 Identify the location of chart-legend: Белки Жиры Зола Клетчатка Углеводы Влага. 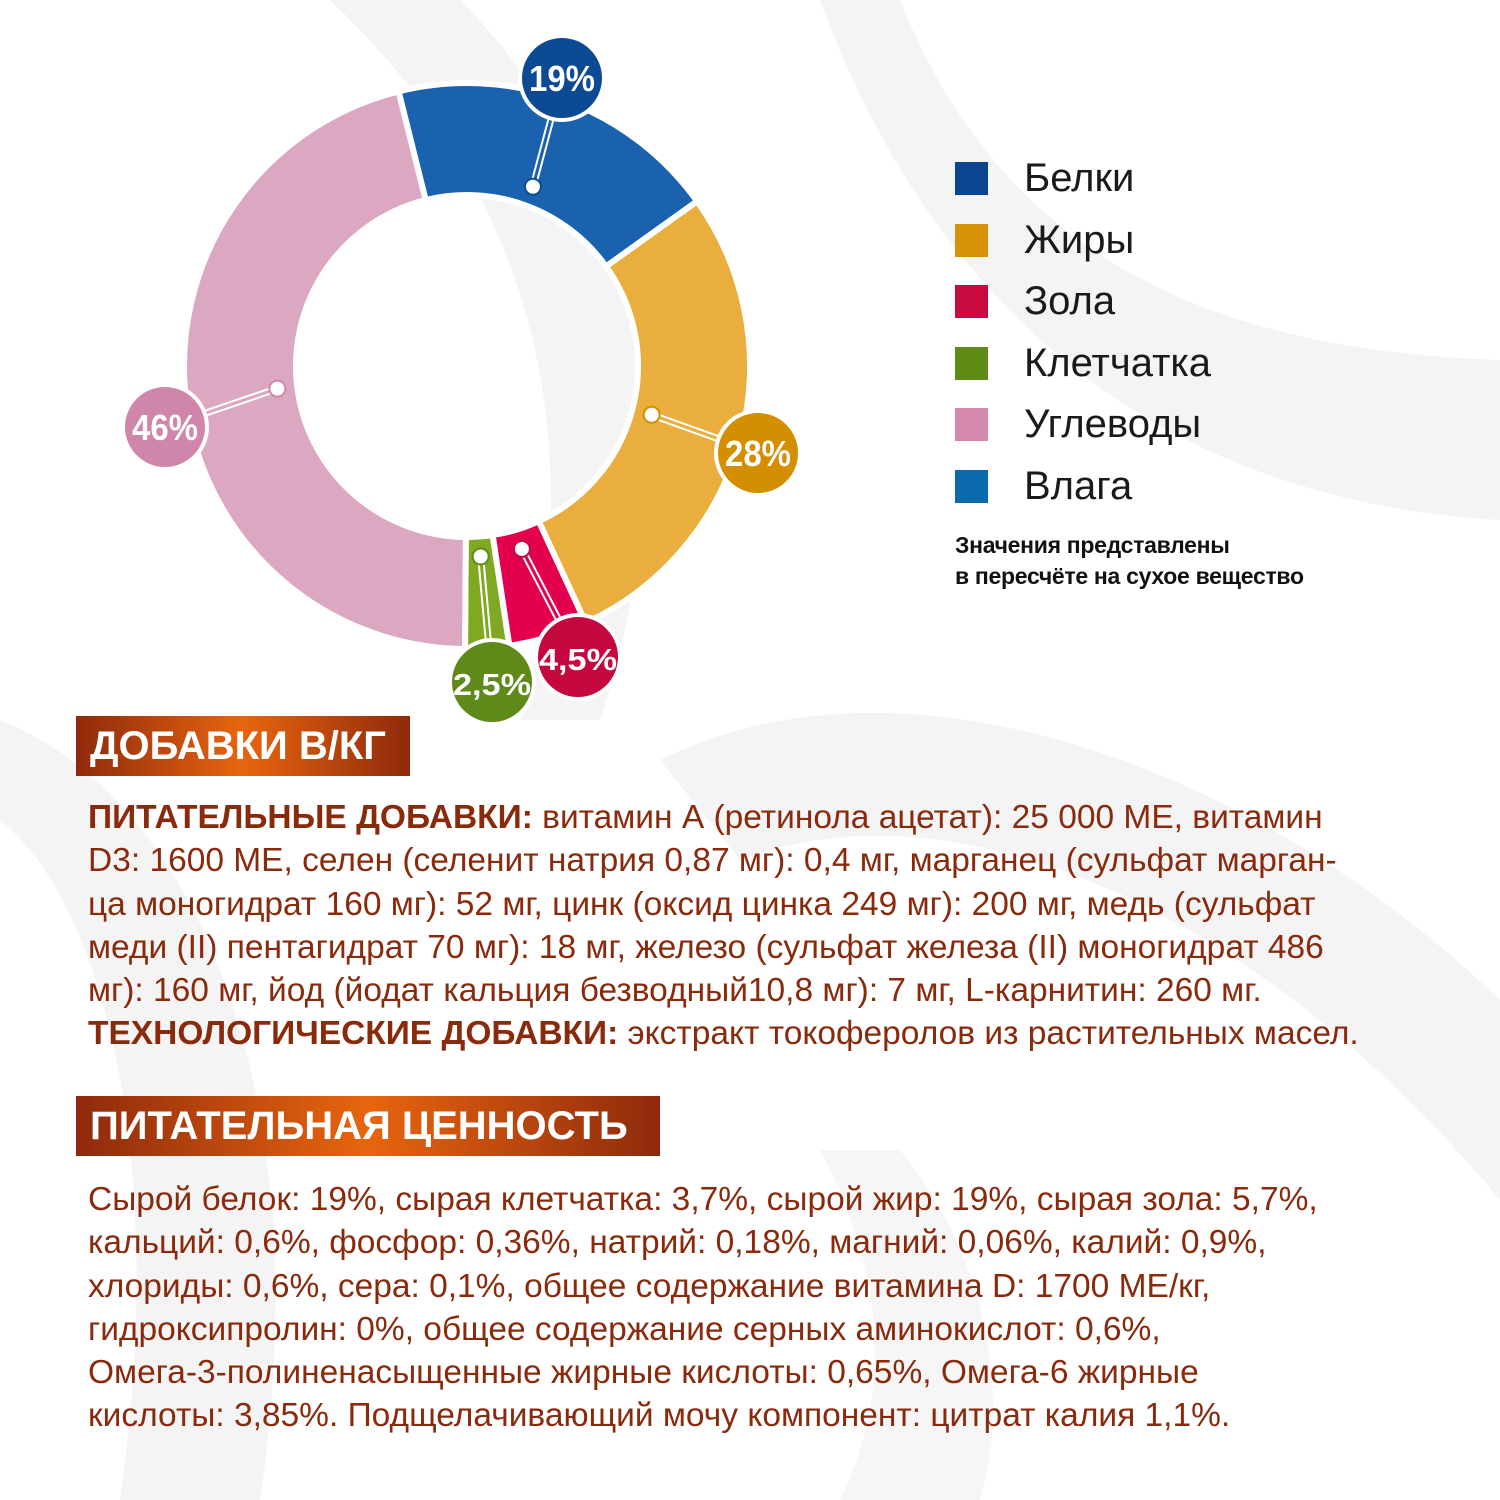
(1083, 332).